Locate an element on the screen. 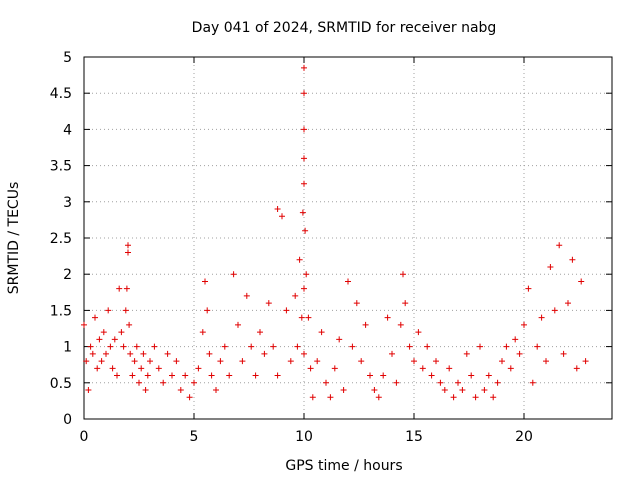  x-tick-labels: 0 5 10 15 20 is located at coordinates (306, 437).